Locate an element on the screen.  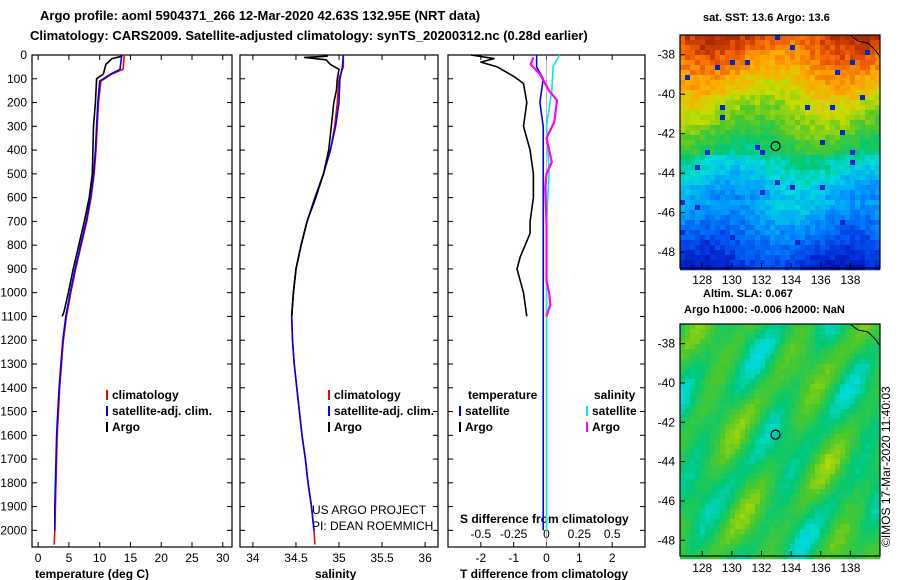
xtick-label: 35 is located at coordinates (339, 558).